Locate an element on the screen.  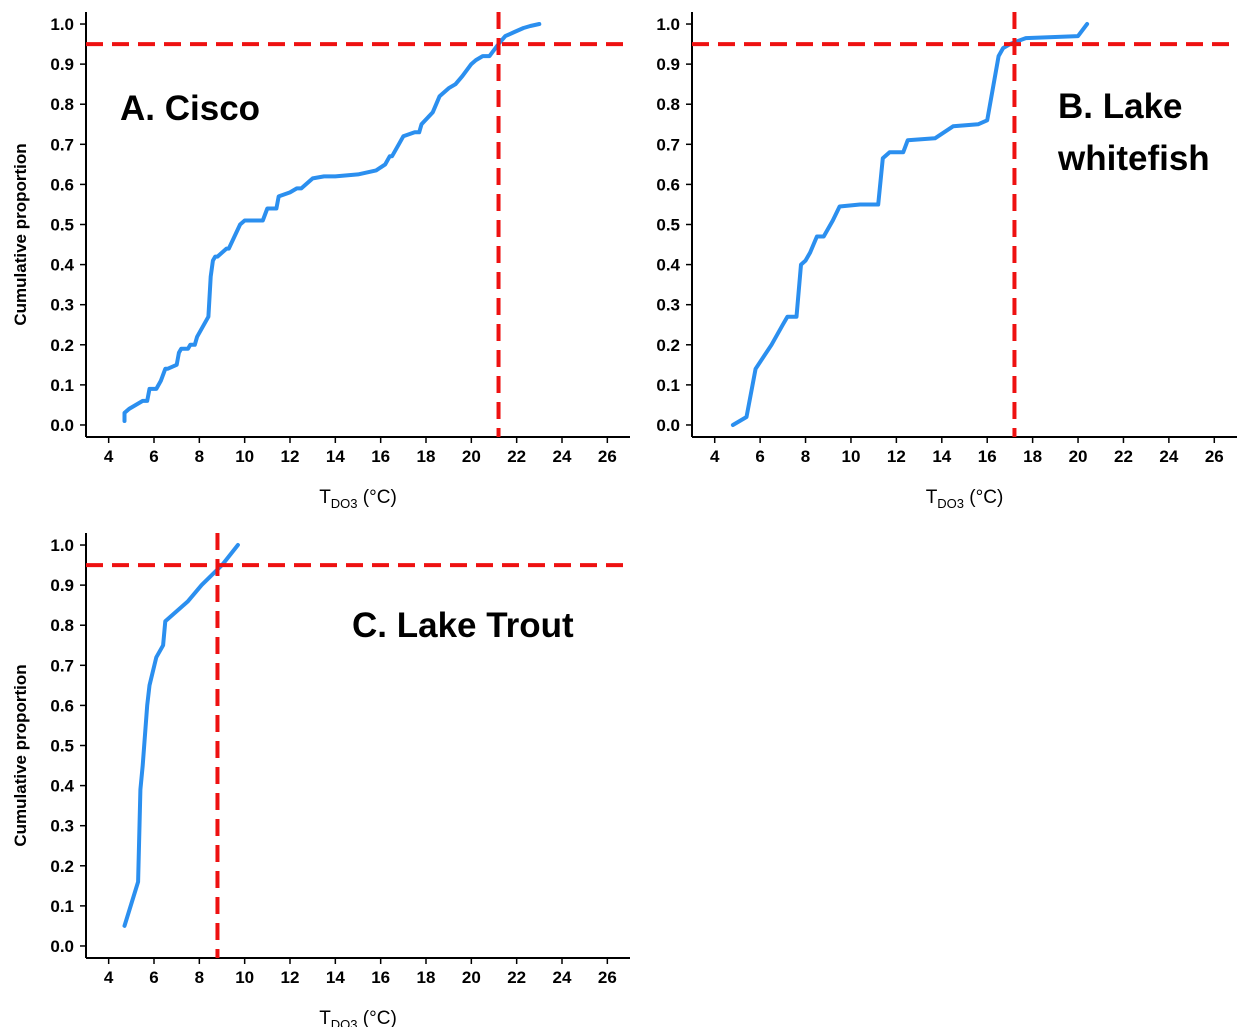
panel-label: A. Cisco is located at coordinates (190, 108).